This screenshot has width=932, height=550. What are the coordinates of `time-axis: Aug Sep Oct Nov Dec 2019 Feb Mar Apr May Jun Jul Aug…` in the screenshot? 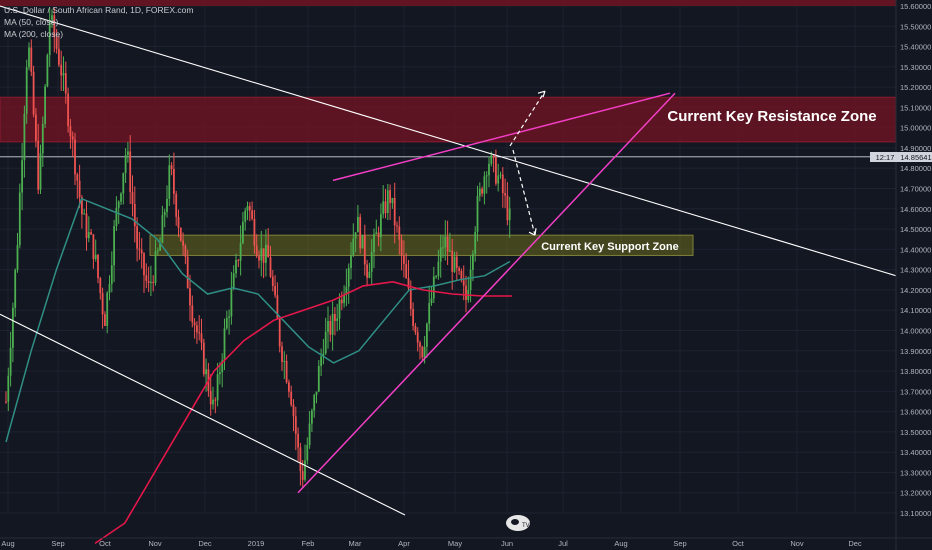 It's located at (466, 542).